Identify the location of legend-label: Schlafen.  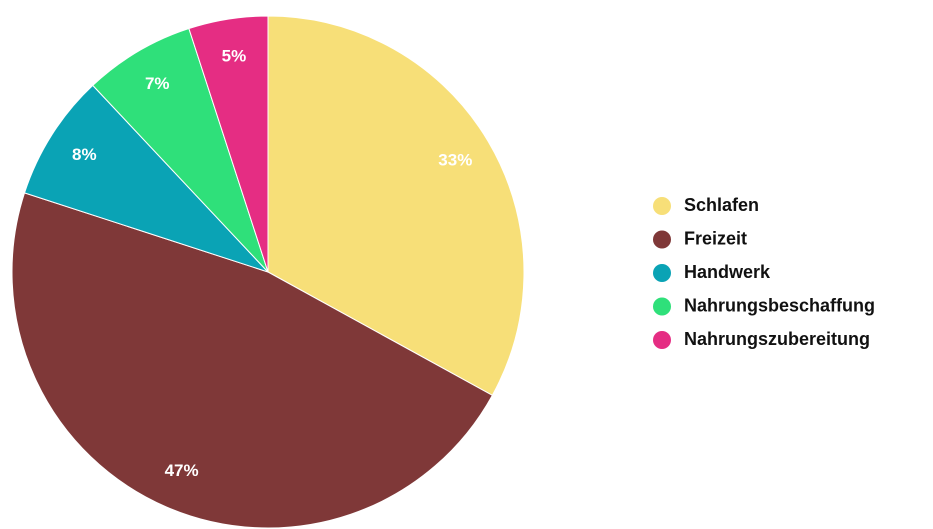
(721, 205).